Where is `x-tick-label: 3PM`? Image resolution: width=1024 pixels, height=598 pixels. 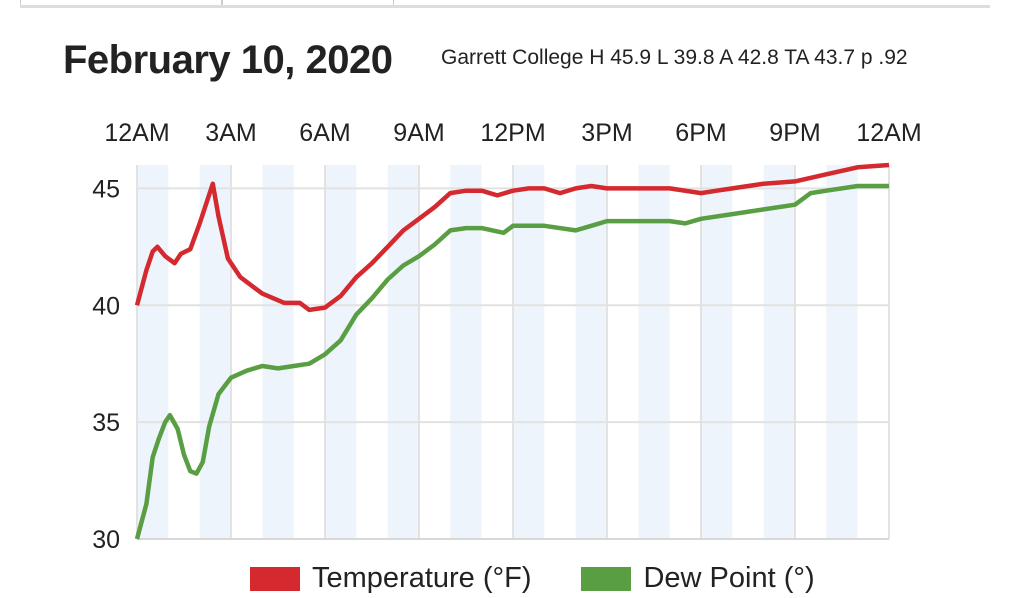
x-tick-label: 3PM is located at coordinates (606, 133).